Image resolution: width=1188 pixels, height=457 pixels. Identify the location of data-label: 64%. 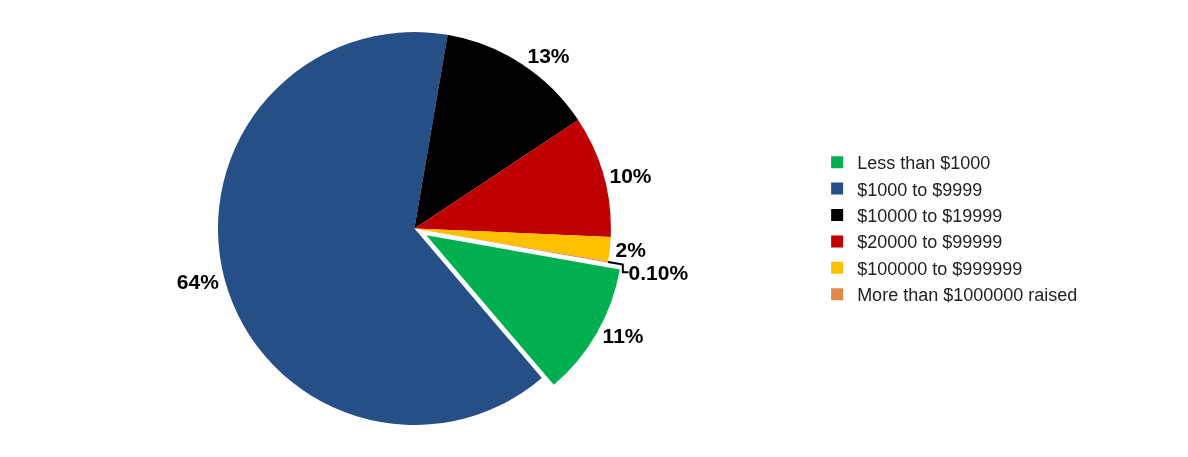
(198, 281).